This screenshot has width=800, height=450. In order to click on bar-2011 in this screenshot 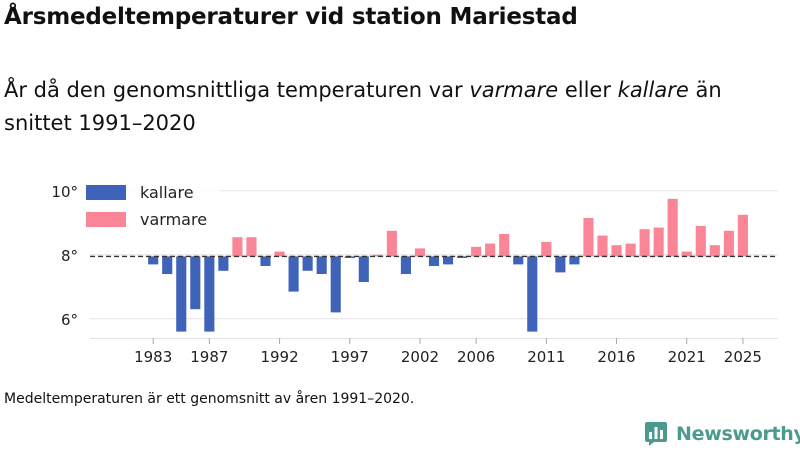, I will do `click(546, 249)`.